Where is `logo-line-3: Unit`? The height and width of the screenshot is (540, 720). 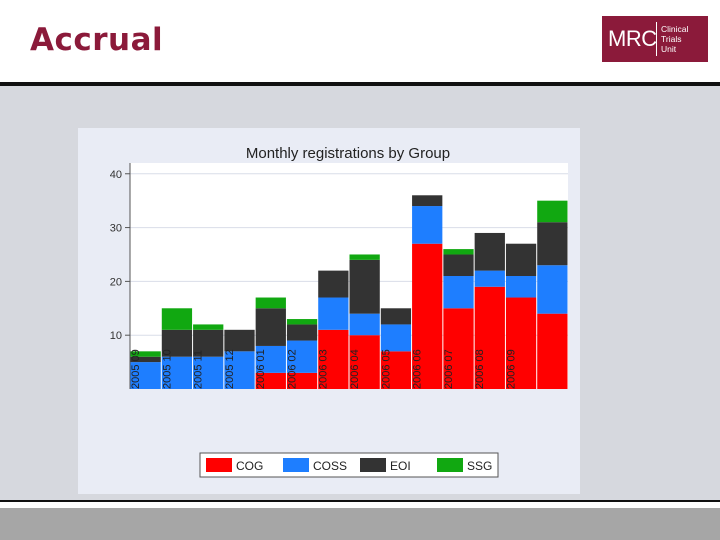 logo-line-3: Unit is located at coordinates (669, 49).